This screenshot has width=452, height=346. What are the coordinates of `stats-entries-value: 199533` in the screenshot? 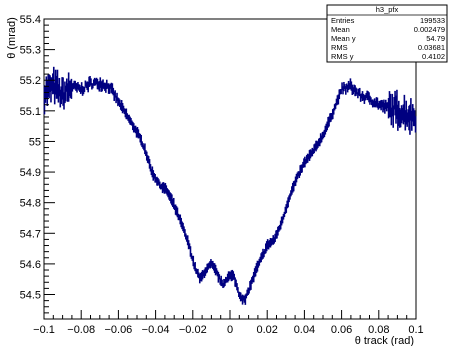 It's located at (432, 20).